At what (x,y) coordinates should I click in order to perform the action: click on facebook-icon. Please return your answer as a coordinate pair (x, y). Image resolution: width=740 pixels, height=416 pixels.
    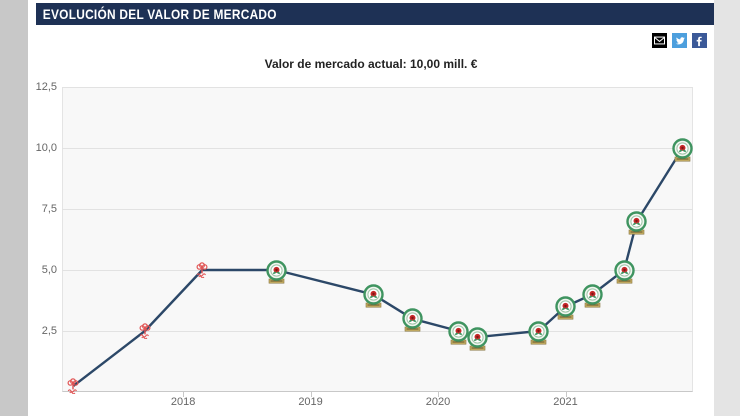
    Looking at the image, I should click on (699, 40).